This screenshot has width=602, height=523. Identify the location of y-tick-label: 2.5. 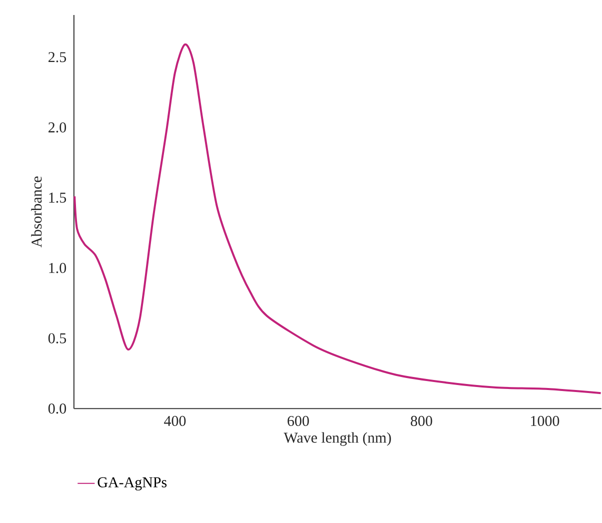
(57, 57).